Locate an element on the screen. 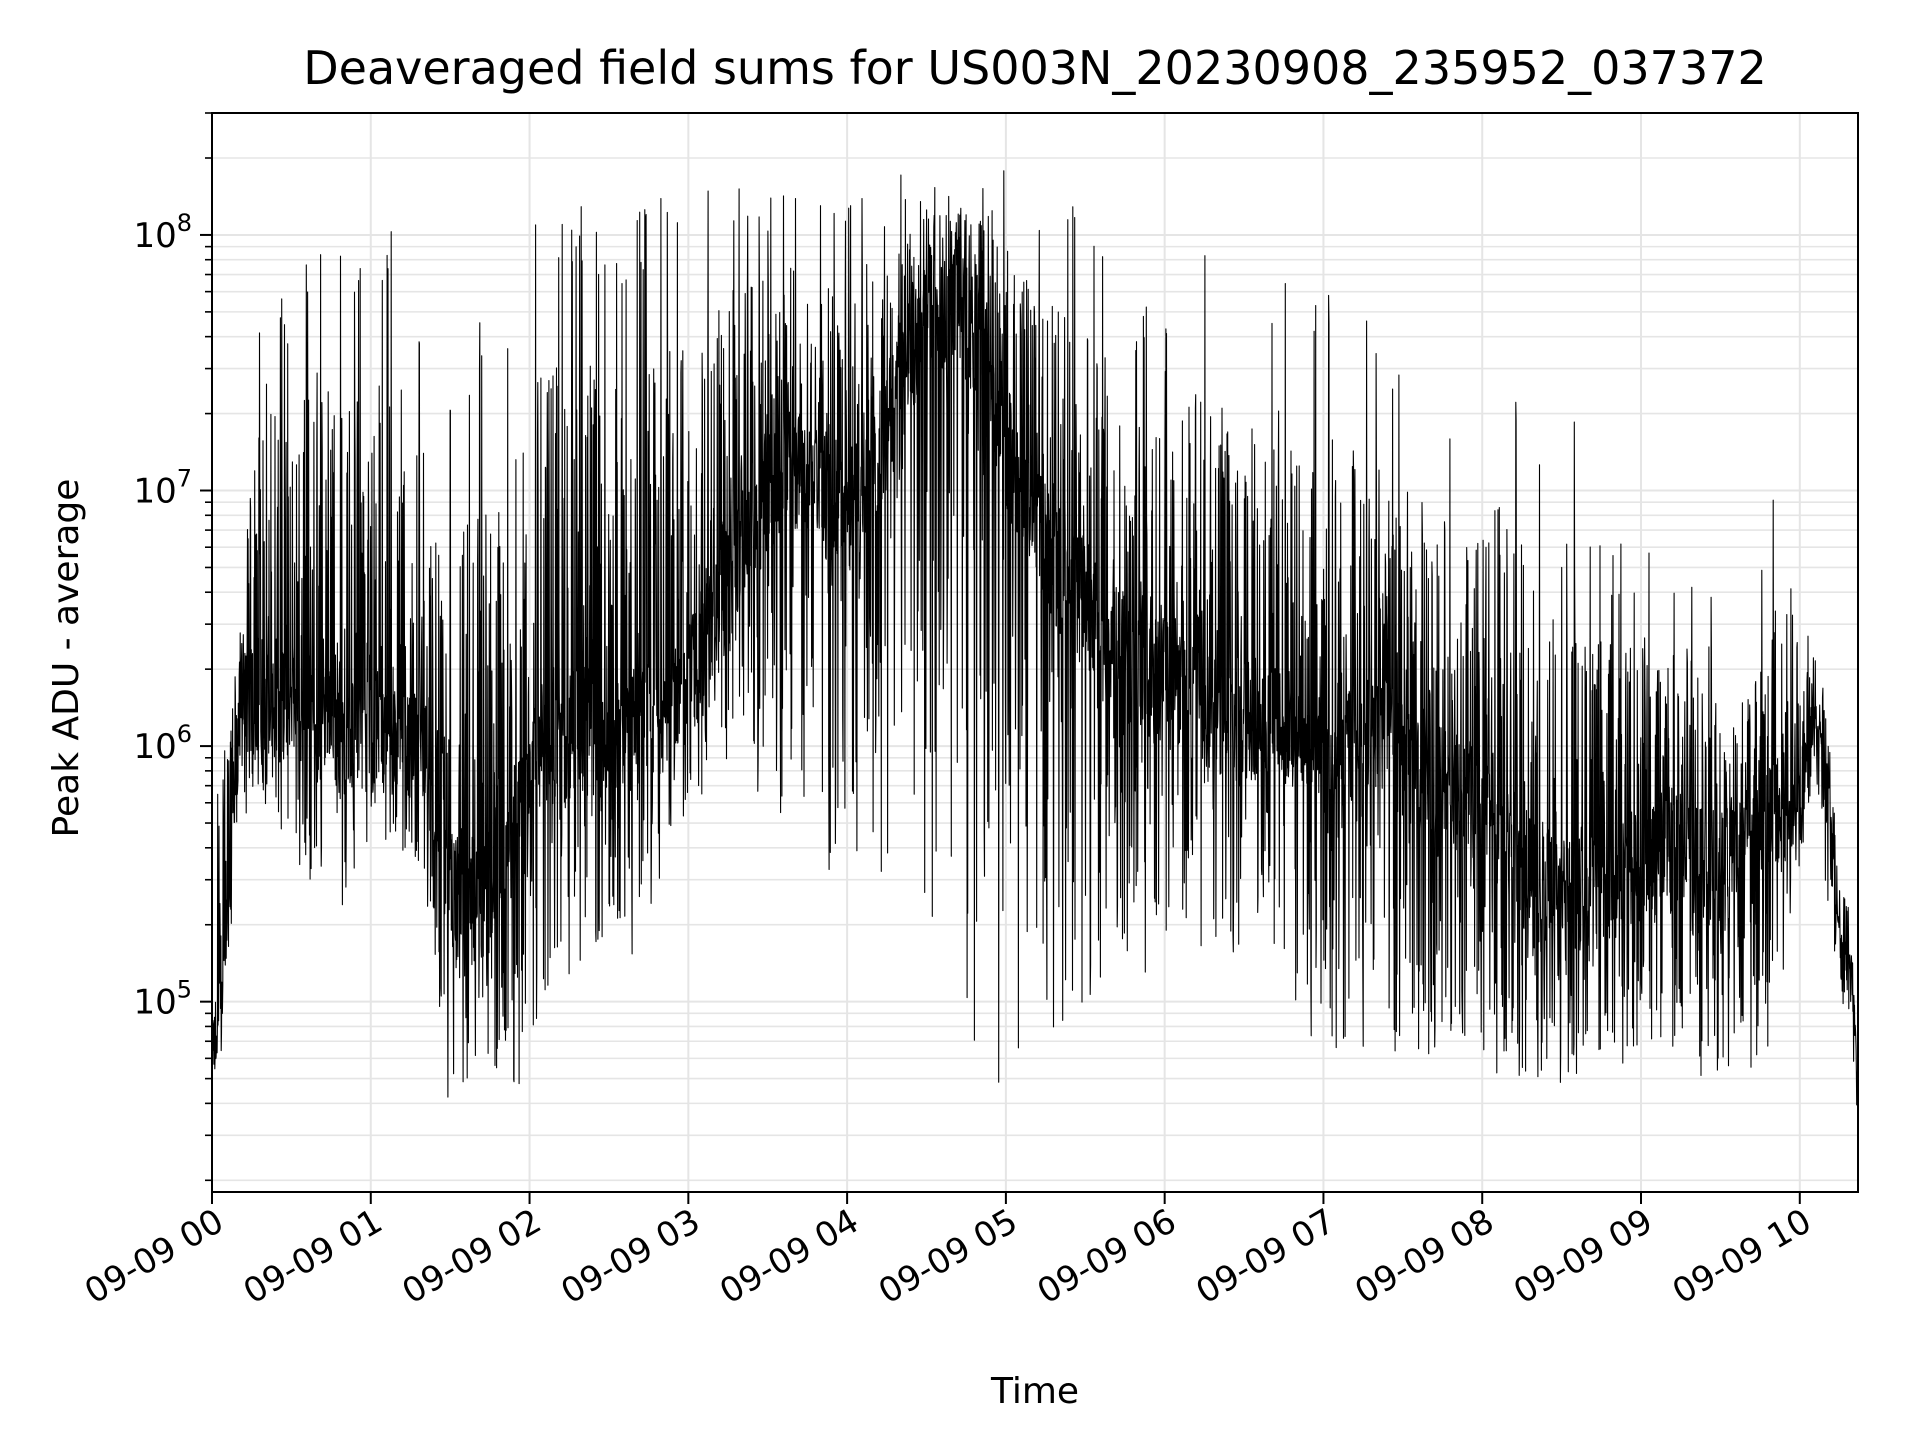  x-axis-label: Time is located at coordinates (1034, 1391).